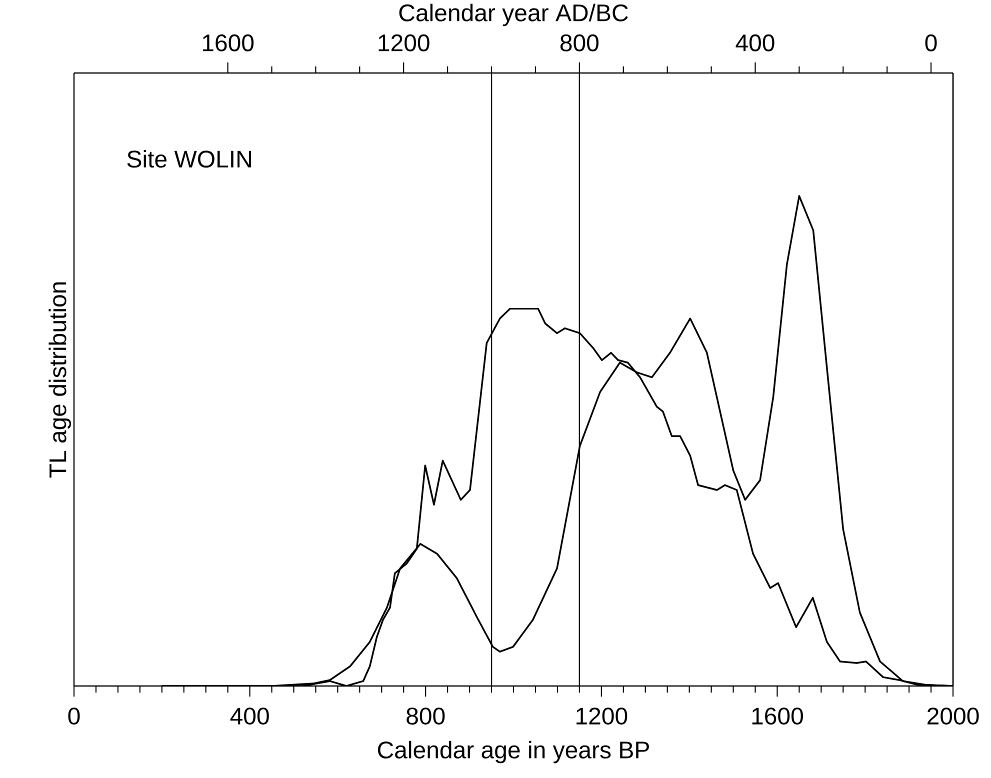  What do you see at coordinates (755, 43) in the screenshot?
I see `x2-tick-label: 400` at bounding box center [755, 43].